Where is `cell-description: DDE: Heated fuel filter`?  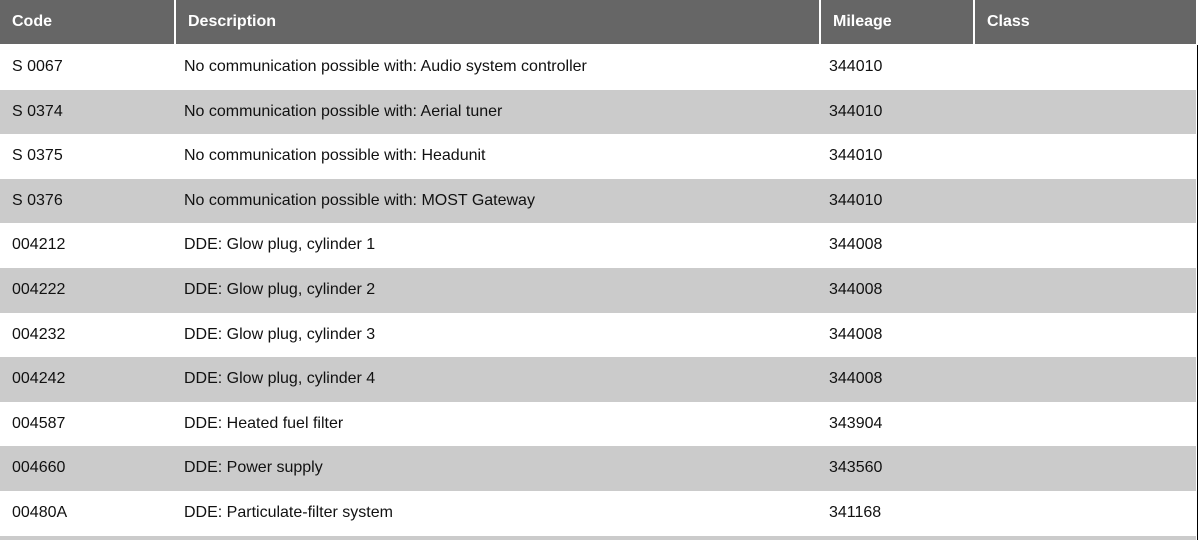 cell-description: DDE: Heated fuel filter is located at coordinates (264, 423).